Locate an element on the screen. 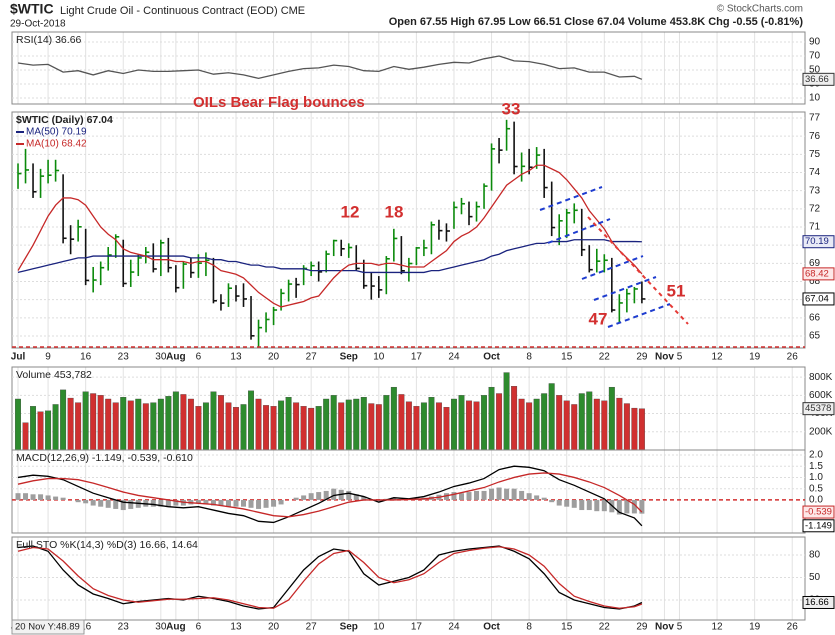 This screenshot has height=635, width=835. x-tick-label: 30 is located at coordinates (161, 357).